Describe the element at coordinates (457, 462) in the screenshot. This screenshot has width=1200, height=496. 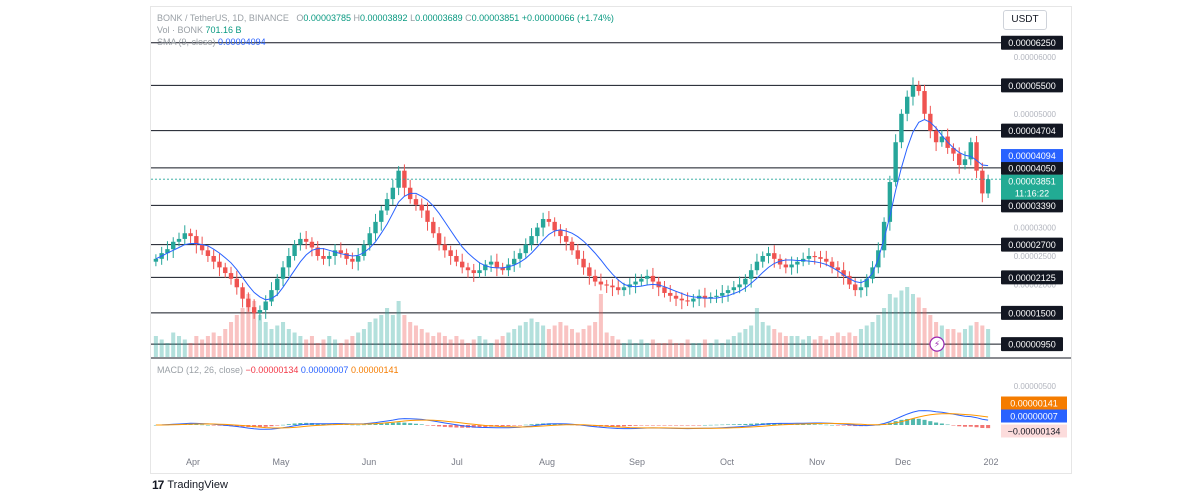
I see `x-tick-label: Jul` at that location.